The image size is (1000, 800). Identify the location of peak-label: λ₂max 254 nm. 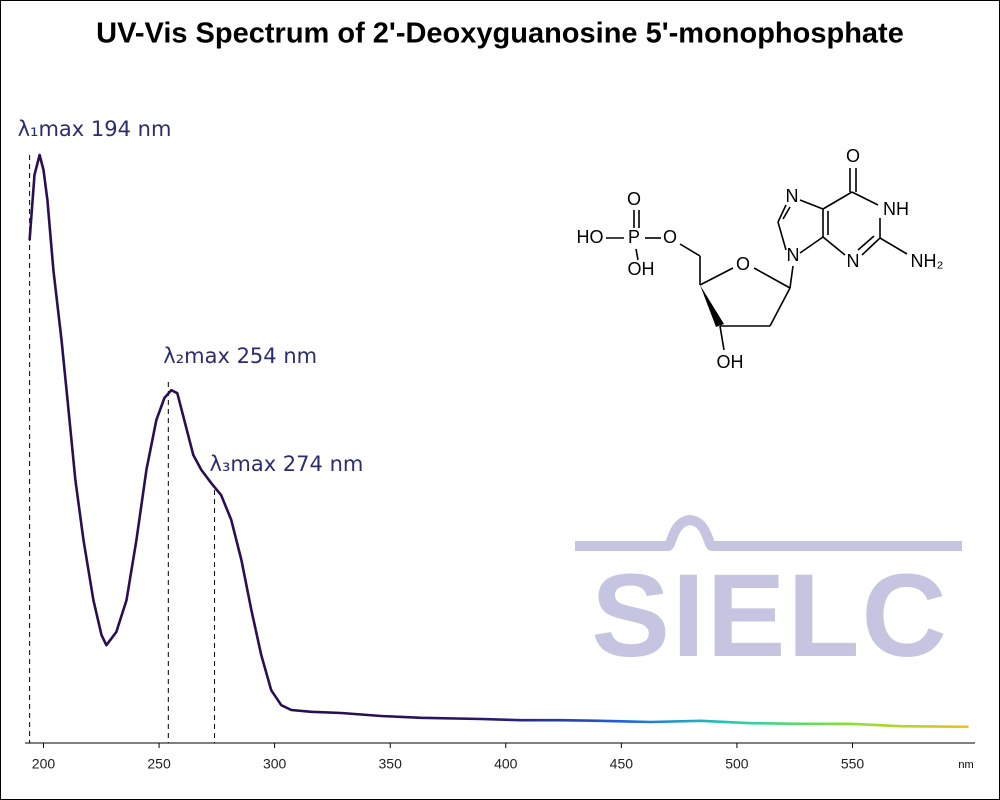
(240, 356).